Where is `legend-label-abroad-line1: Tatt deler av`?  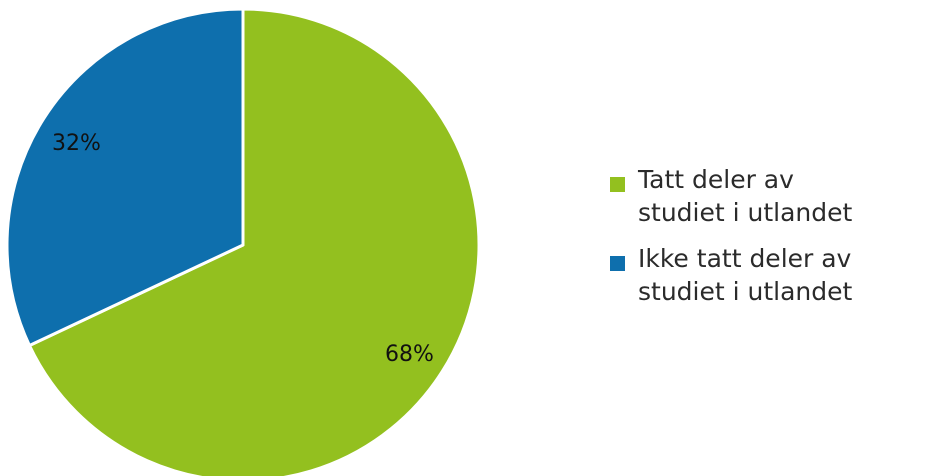
legend-label-abroad-line1: Tatt deler av is located at coordinates (716, 179).